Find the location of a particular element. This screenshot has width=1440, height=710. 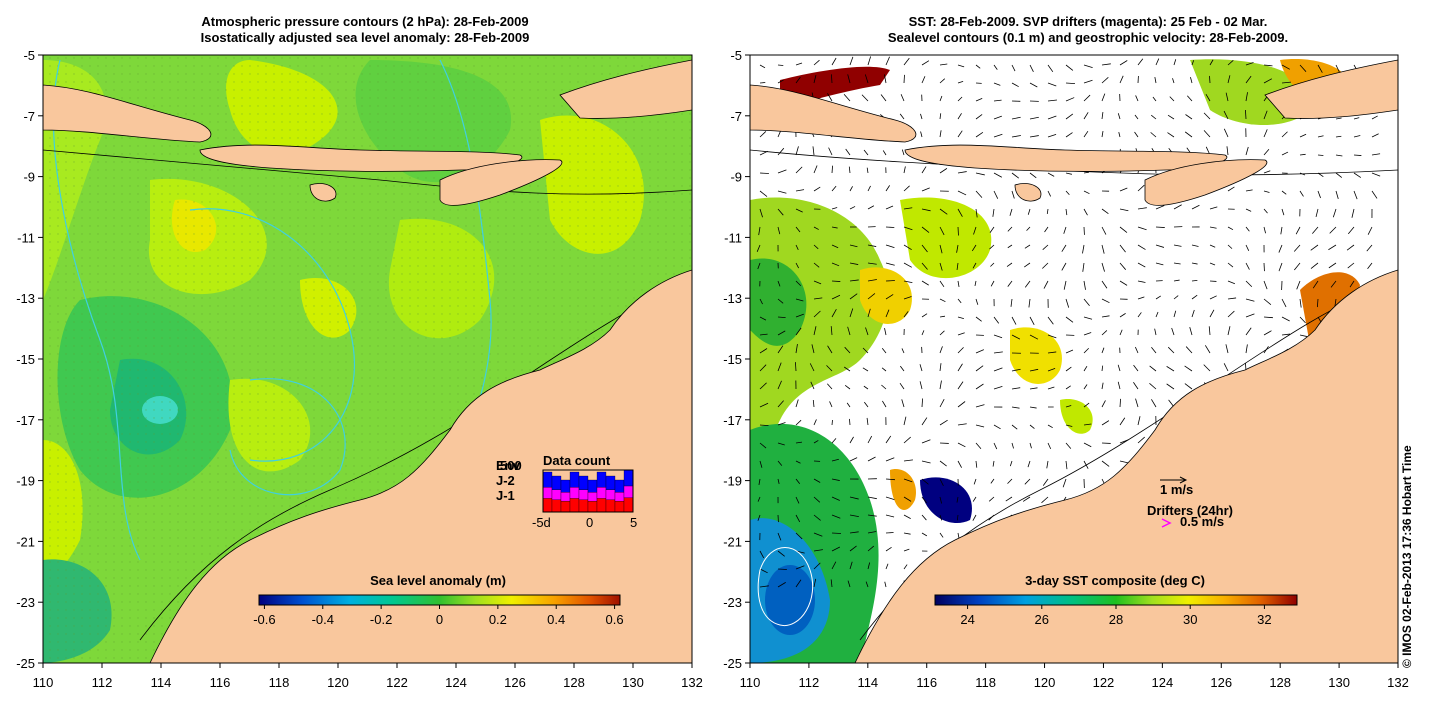

left-y-tick-label: -19 is located at coordinates (25, 481).